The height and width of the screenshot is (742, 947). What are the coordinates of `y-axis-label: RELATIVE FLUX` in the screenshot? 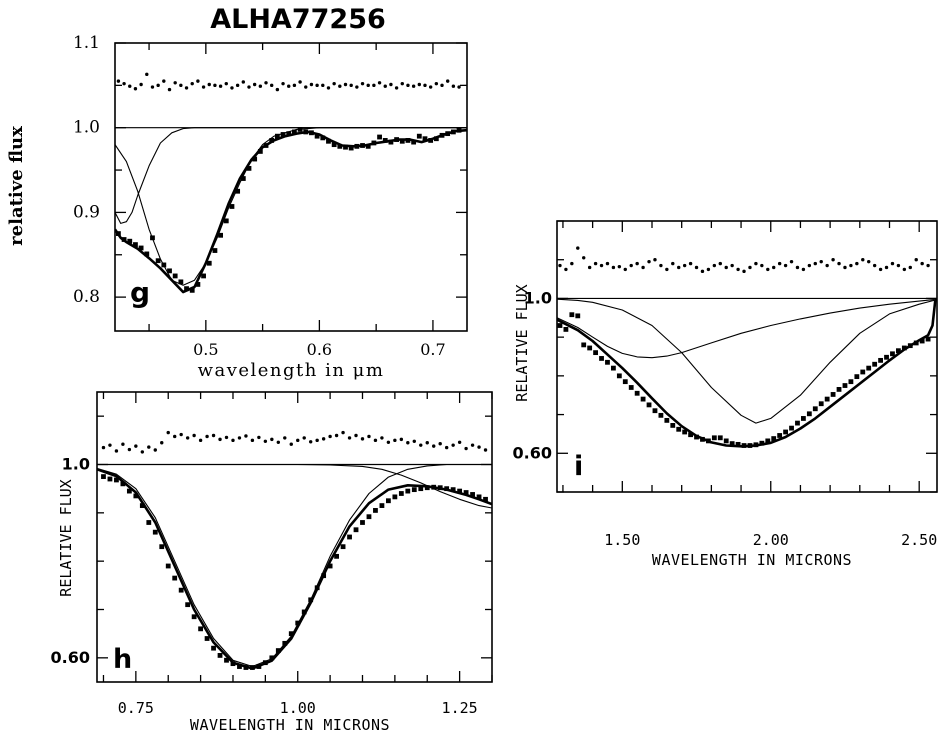 It's located at (522, 342).